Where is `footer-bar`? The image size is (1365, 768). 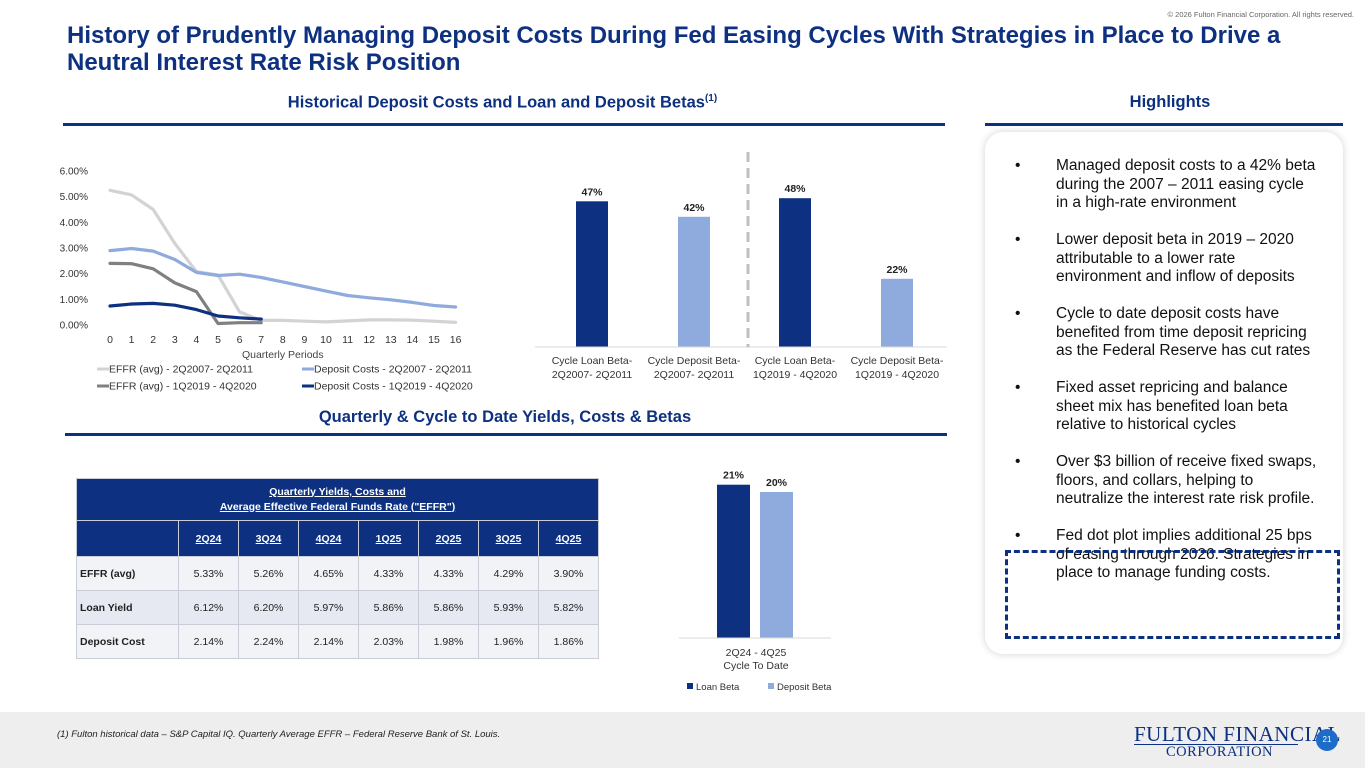
footer-bar is located at coordinates (682, 740).